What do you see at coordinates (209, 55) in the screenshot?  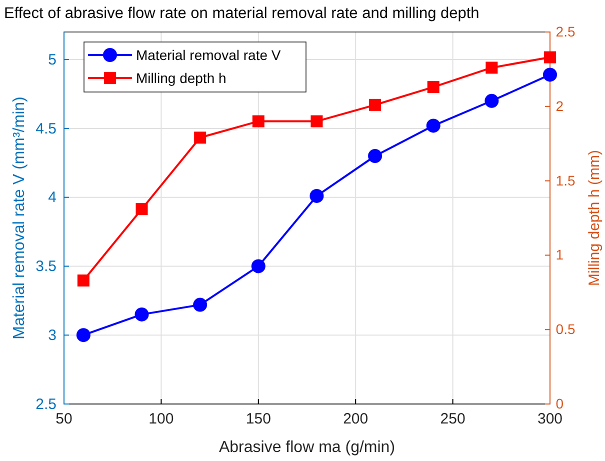 I see `legend-label: Material removal rate V` at bounding box center [209, 55].